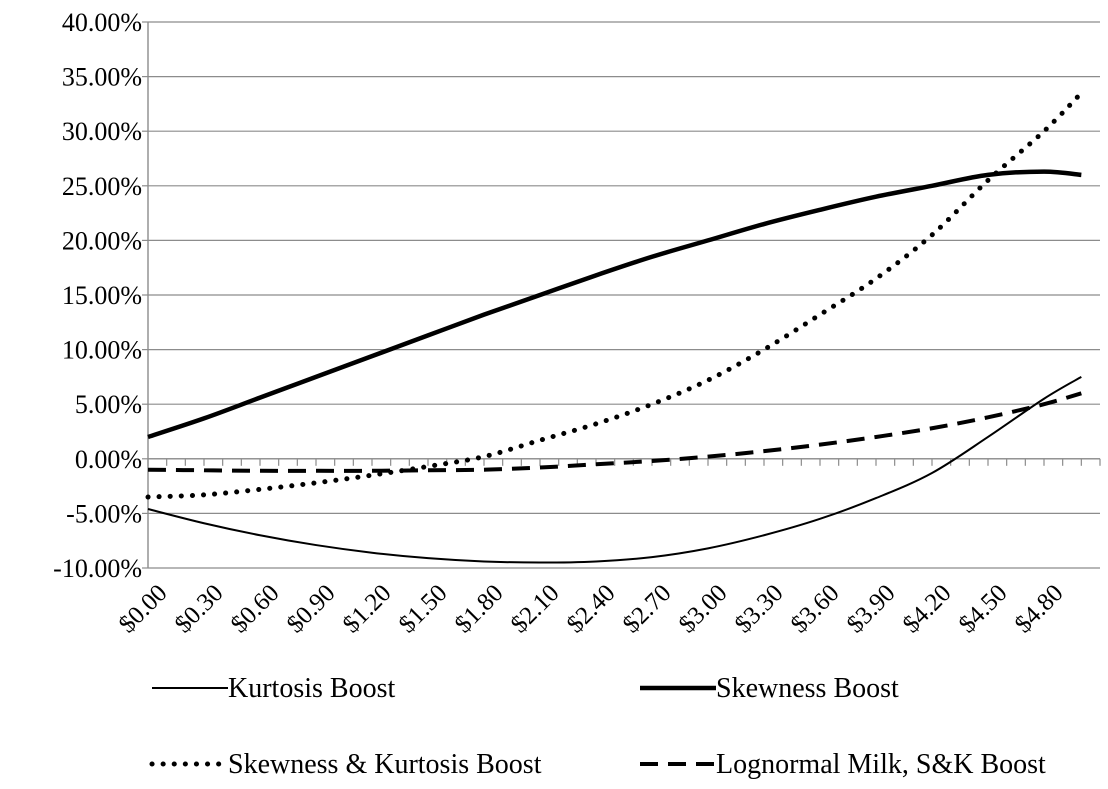 The image size is (1108, 789). Describe the element at coordinates (881, 764) in the screenshot. I see `legend-label: Lognormal Milk, S&K Boost` at that location.